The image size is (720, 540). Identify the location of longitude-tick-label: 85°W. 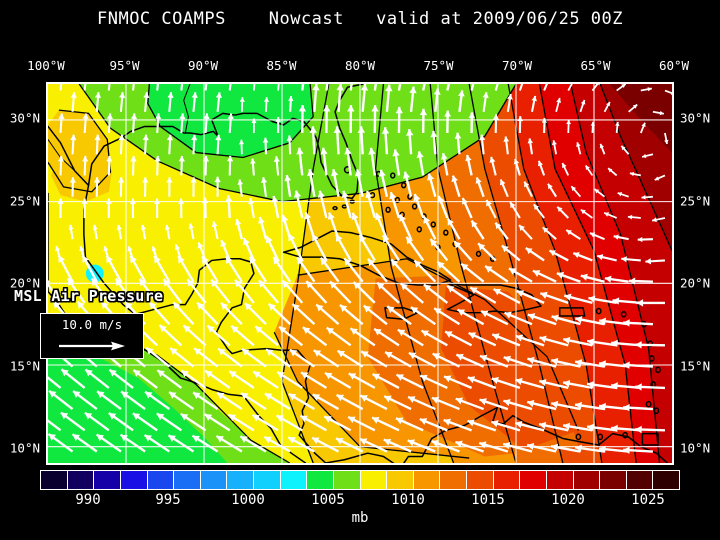
(281, 65).